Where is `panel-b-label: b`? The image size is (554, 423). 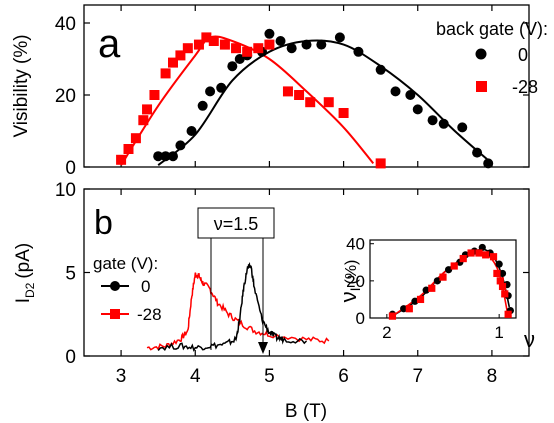 panel-b-label: b is located at coordinates (103, 223).